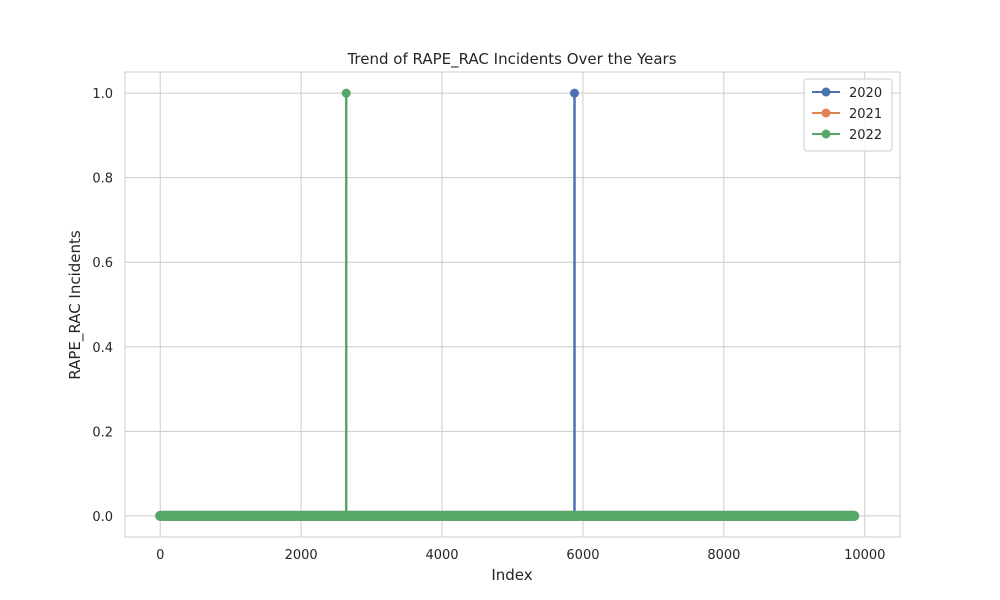 This screenshot has width=1000, height=600. I want to click on x-tick-label: 8000, so click(723, 555).